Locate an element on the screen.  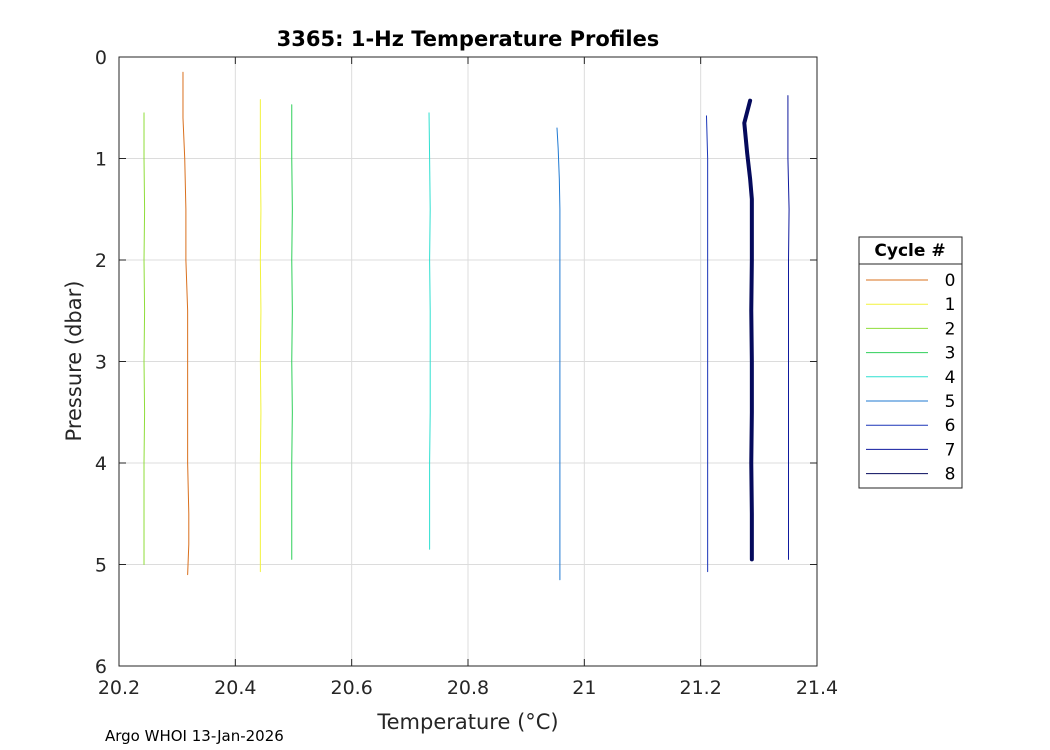
legend-label: 8 is located at coordinates (950, 475).